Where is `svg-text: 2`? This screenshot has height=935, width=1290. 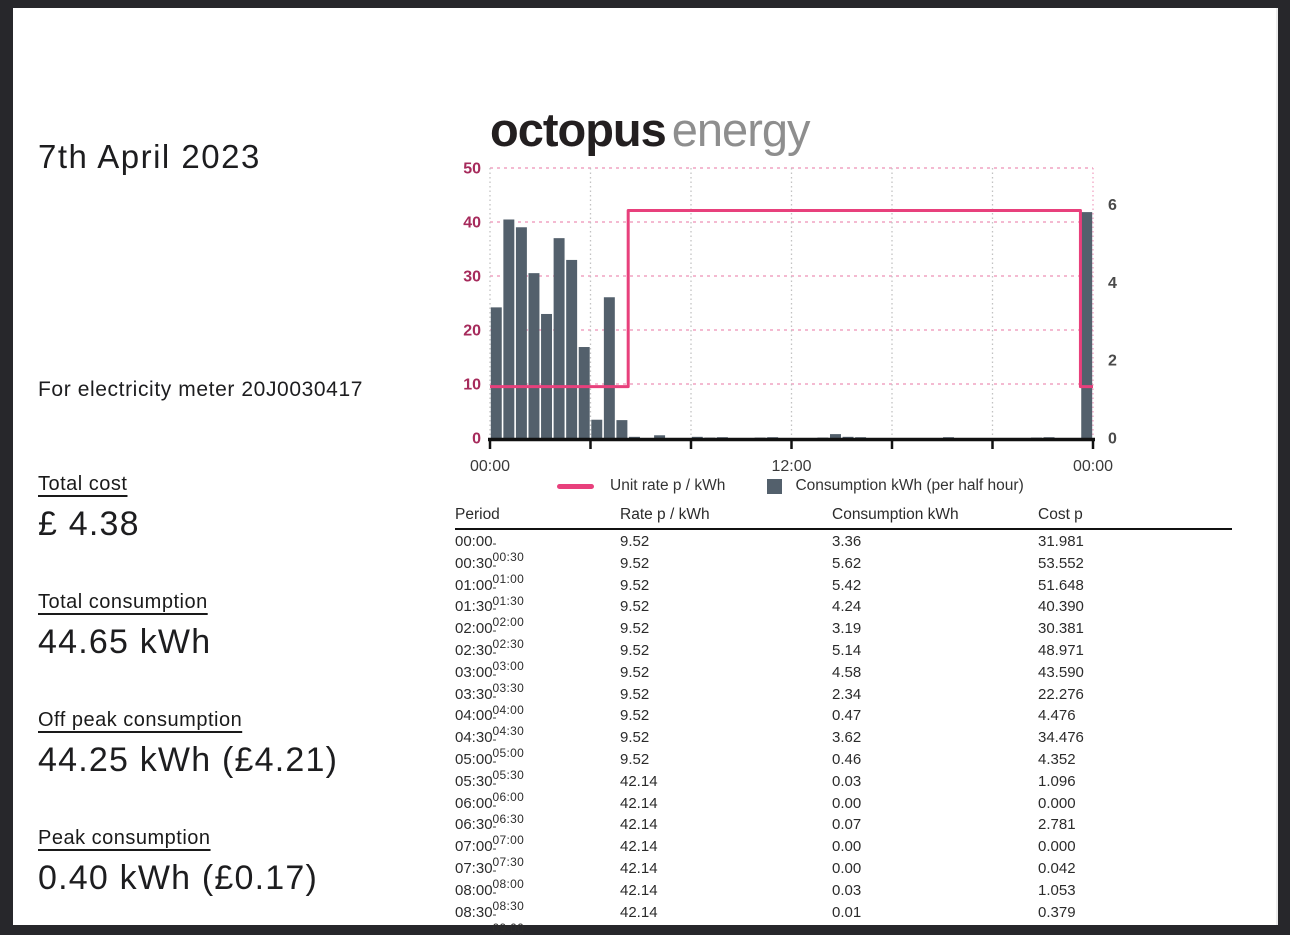
svg-text: 2 is located at coordinates (1112, 361).